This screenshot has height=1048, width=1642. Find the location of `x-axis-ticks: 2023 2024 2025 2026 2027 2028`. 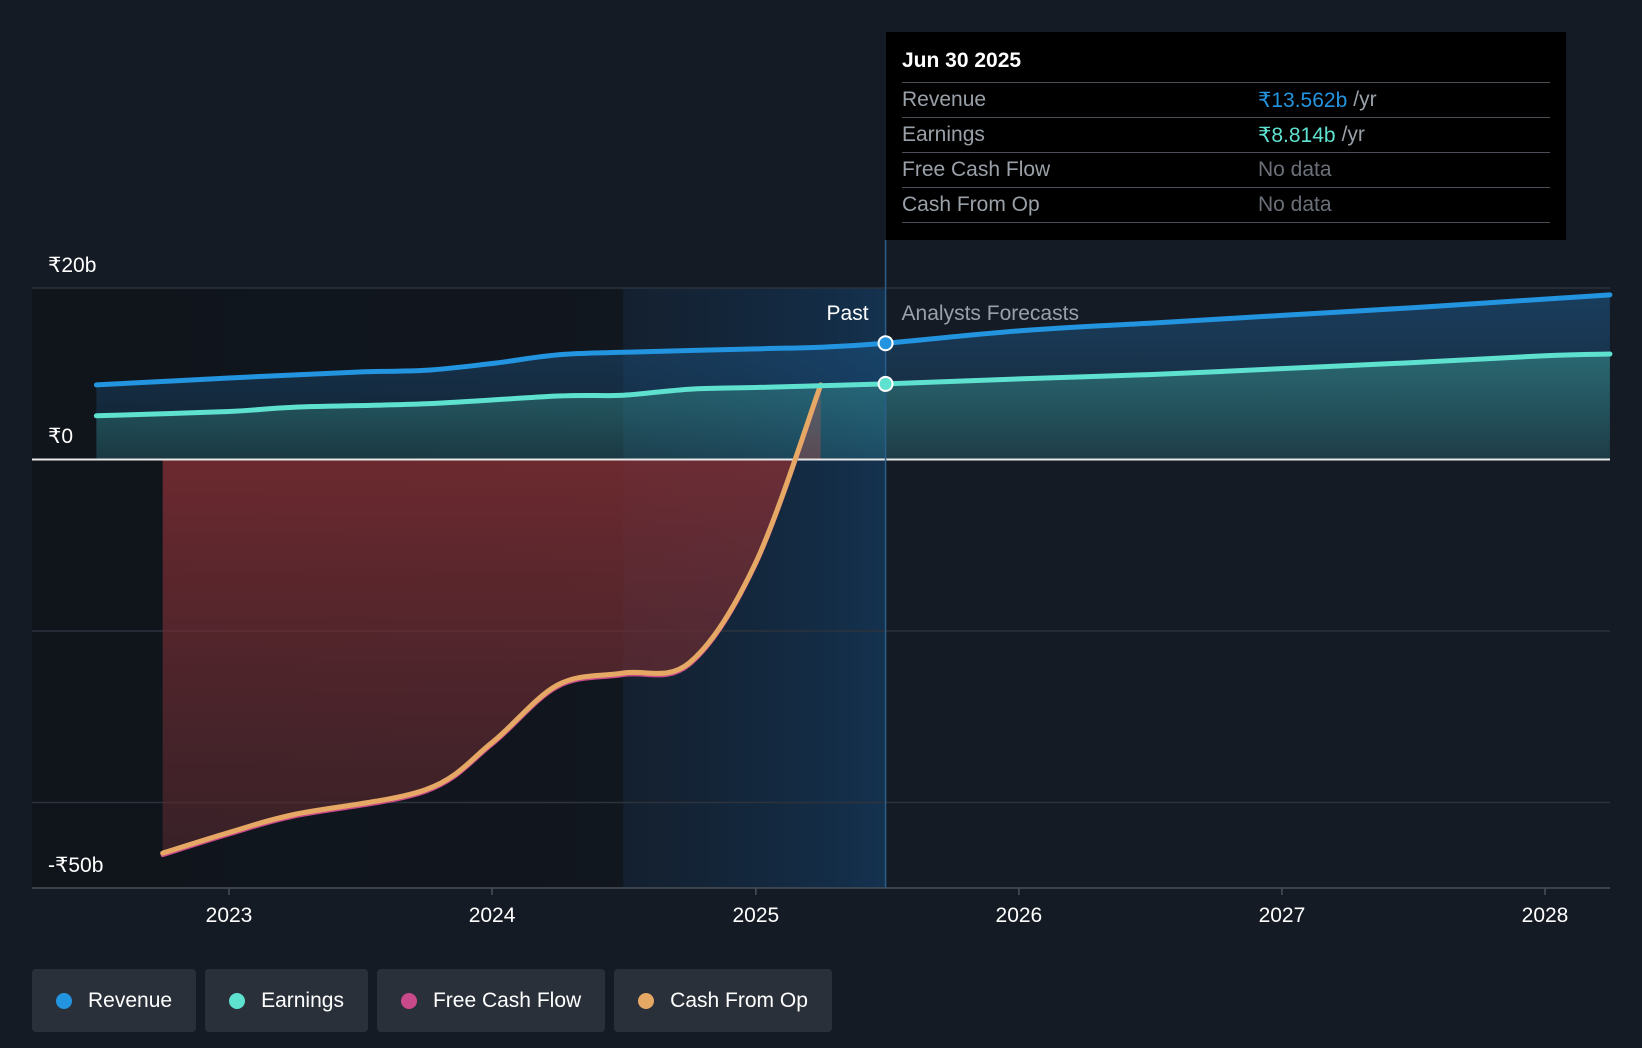

x-axis-ticks: 2023 2024 2025 2026 2027 2028 is located at coordinates (887, 907).